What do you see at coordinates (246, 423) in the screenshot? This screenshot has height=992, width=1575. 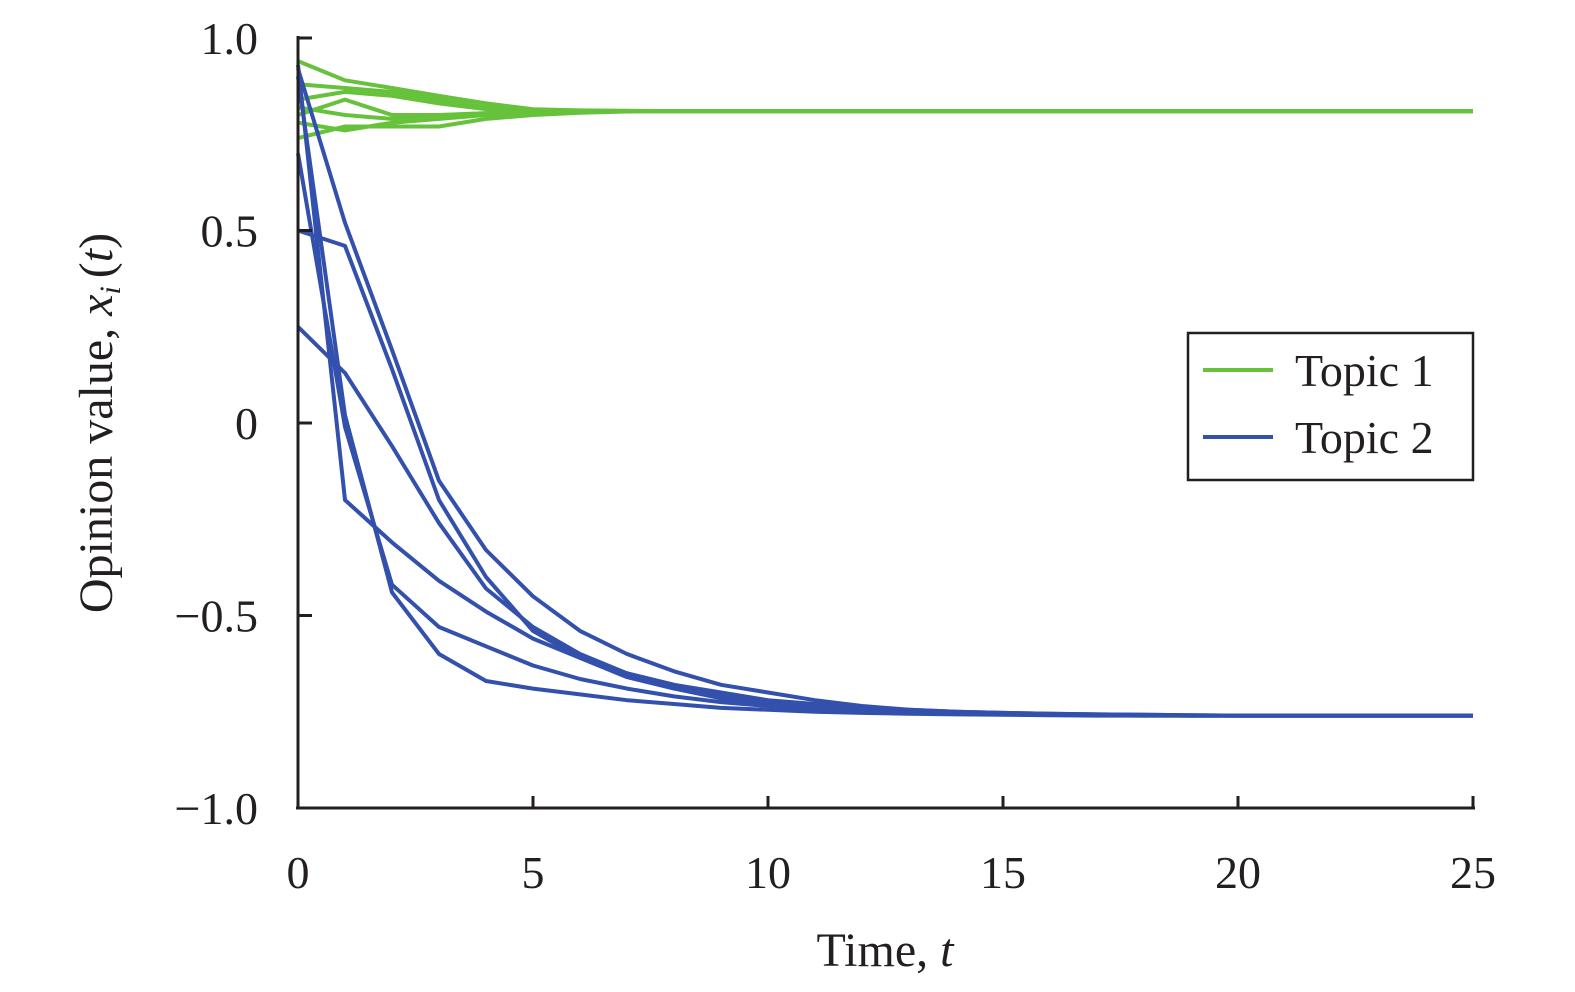 I see `y-tick-label: 0` at bounding box center [246, 423].